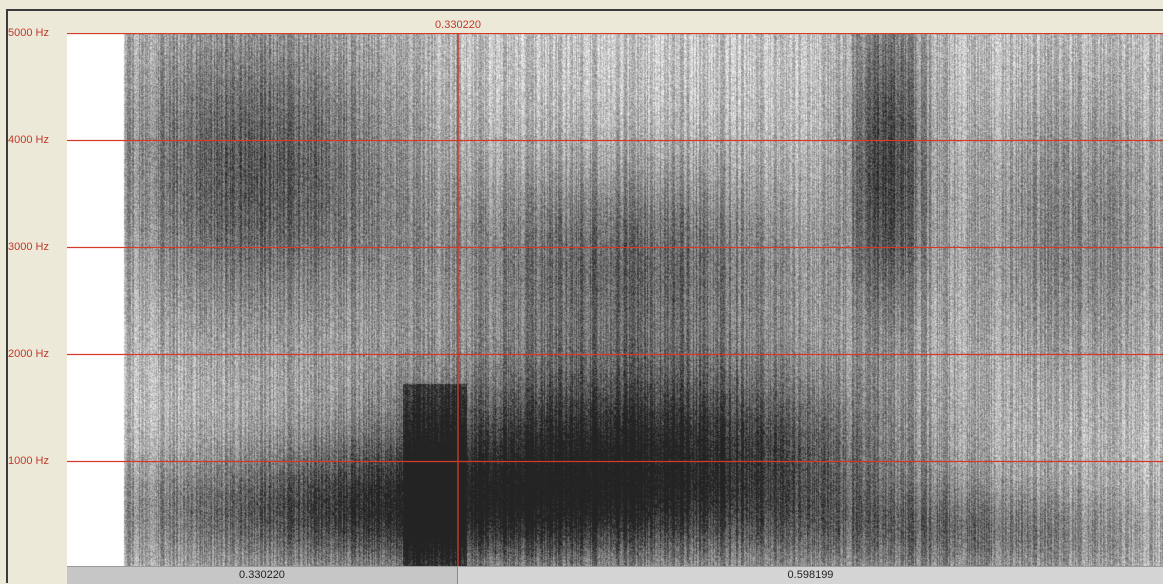 The image size is (1163, 584). What do you see at coordinates (262, 575) in the screenshot?
I see `segment-left: 0.330220` at bounding box center [262, 575].